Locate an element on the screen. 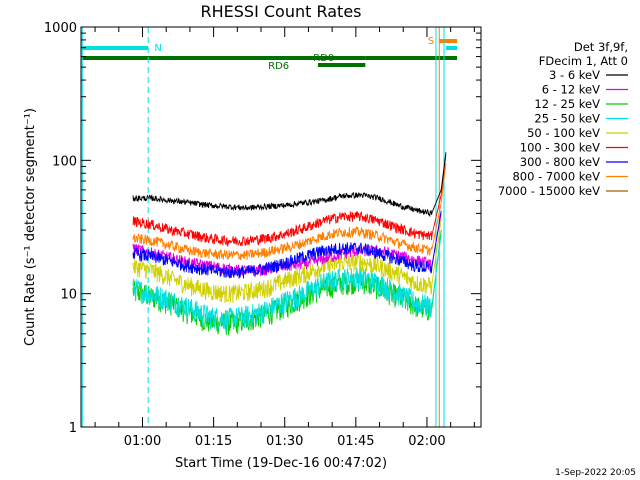 This screenshot has height=480, width=640. legend-entry-label: 800 - 7000 keV is located at coordinates (556, 177).